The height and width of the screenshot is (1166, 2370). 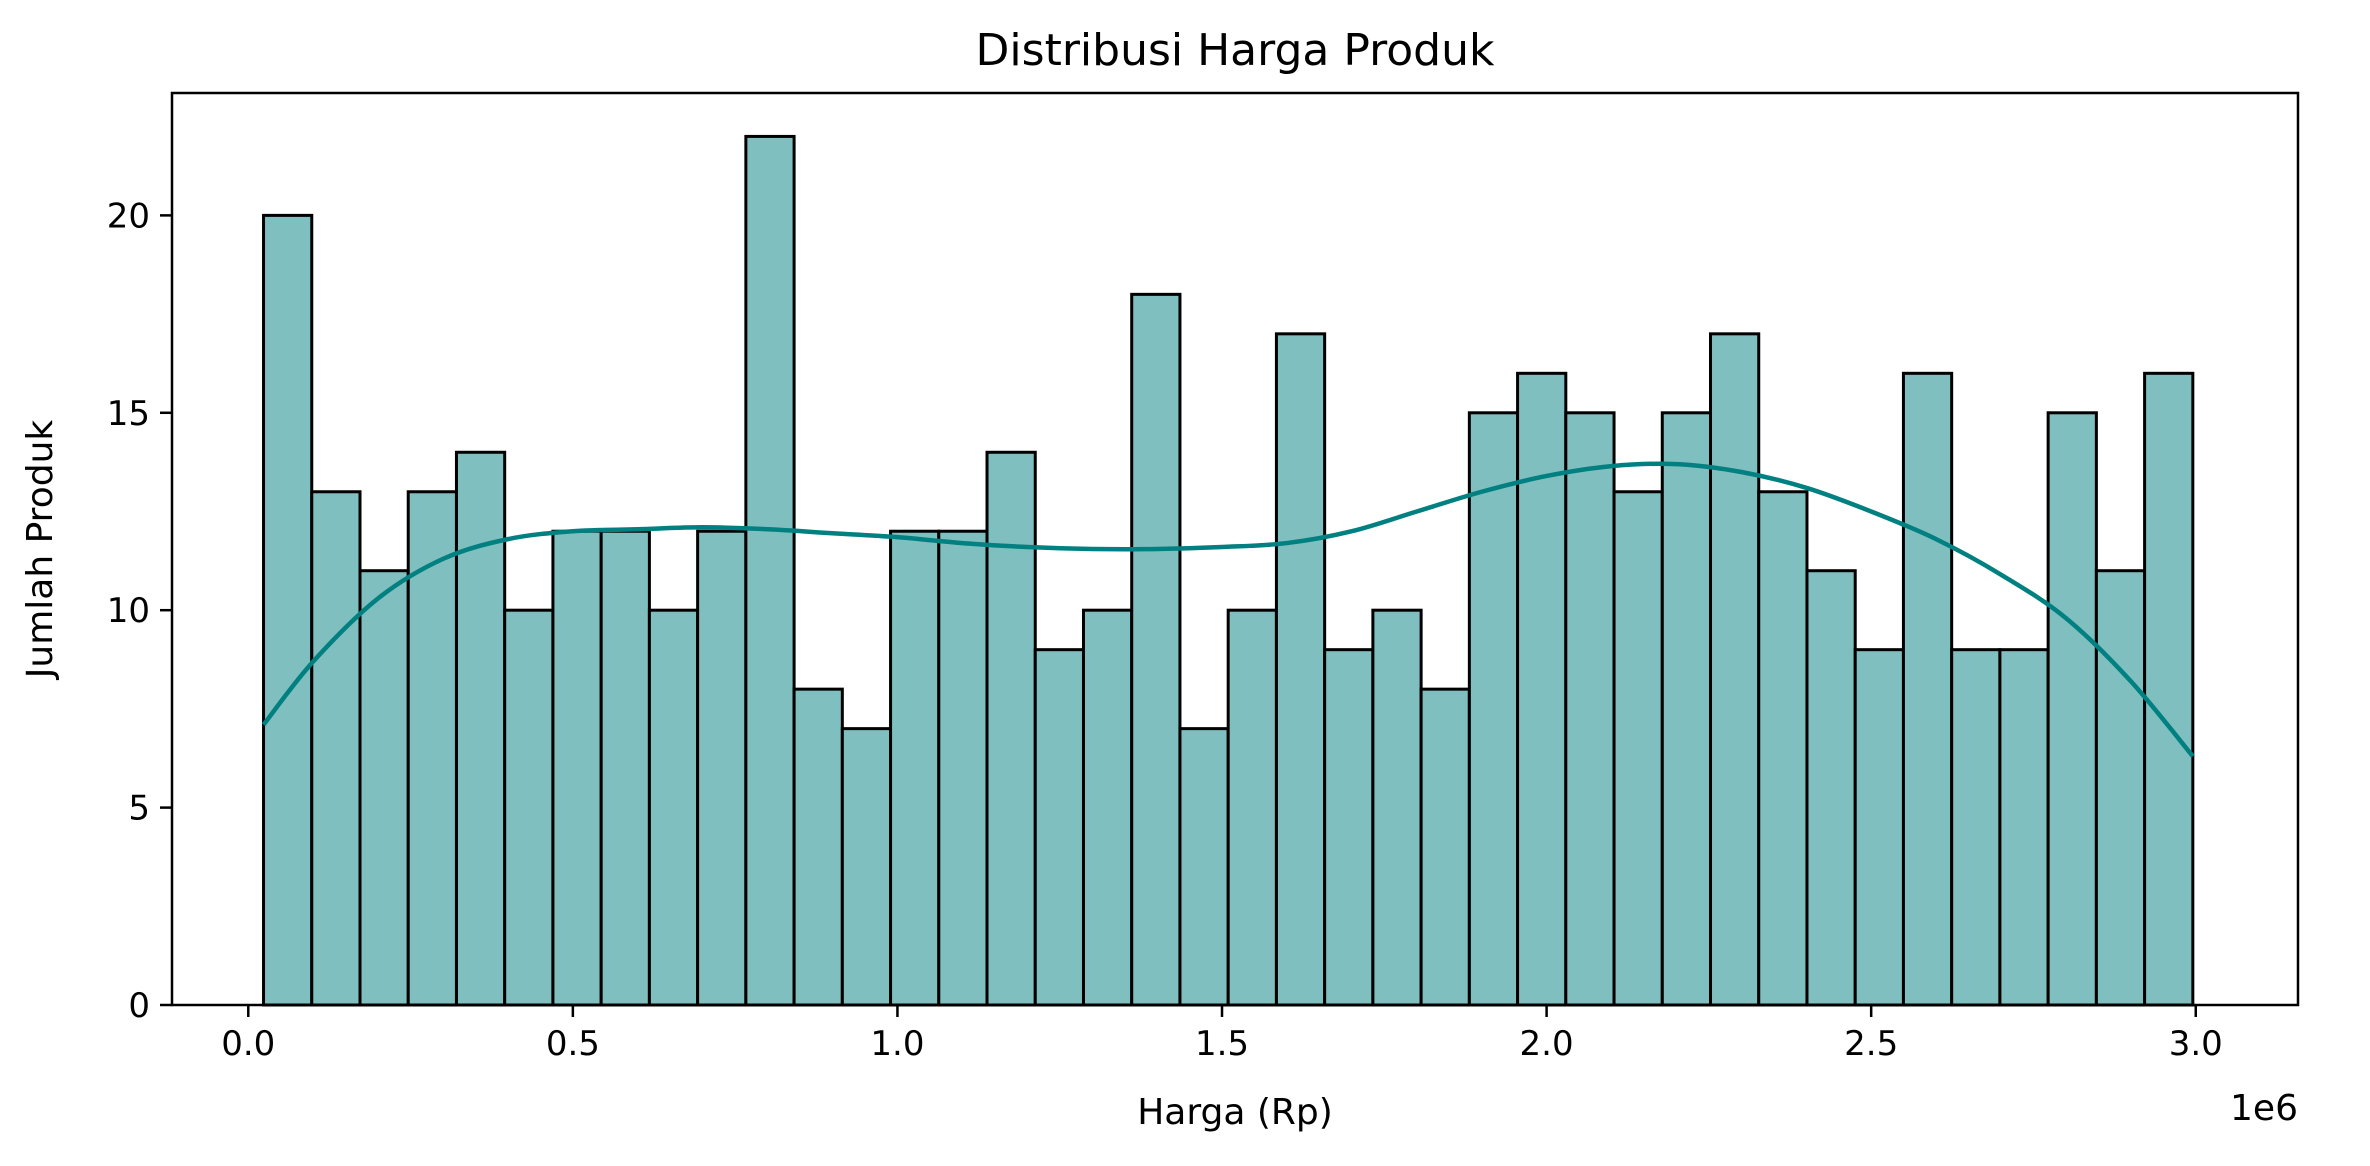 What do you see at coordinates (2196, 1044) in the screenshot?
I see `x-tick-label: 3.0` at bounding box center [2196, 1044].